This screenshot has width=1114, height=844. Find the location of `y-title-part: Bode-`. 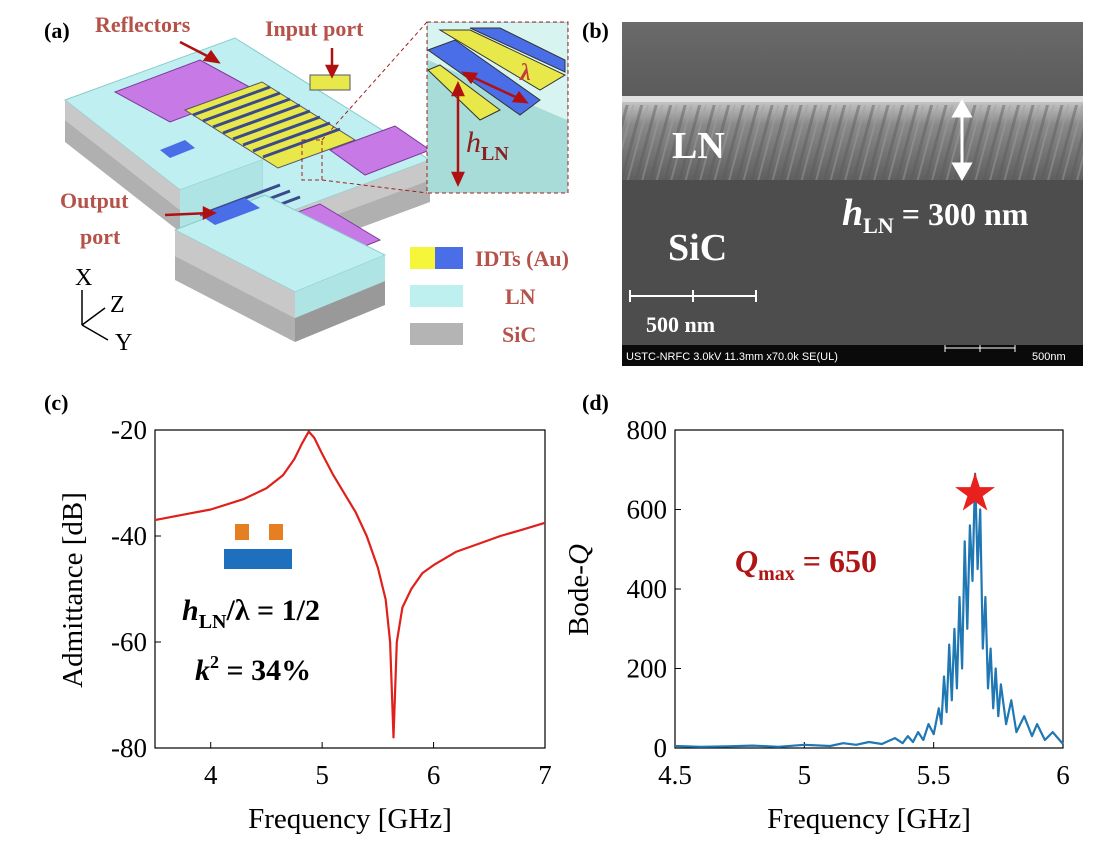

y-title-part: Bode- is located at coordinates (579, 600).